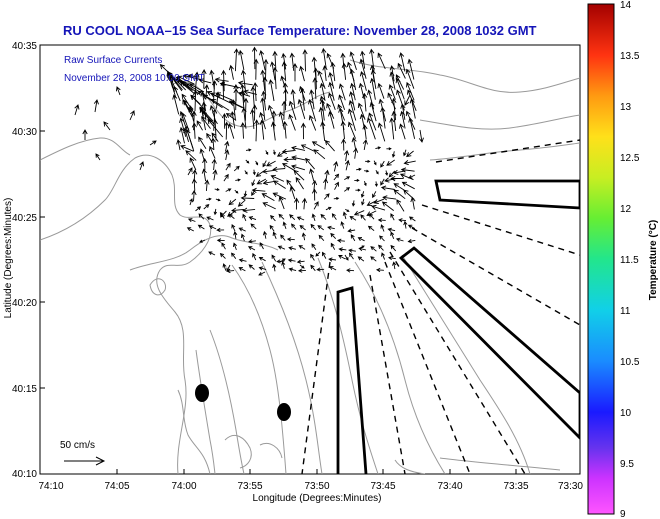  Describe the element at coordinates (570, 486) in the screenshot. I see `x-tick-label: 73:30` at that location.